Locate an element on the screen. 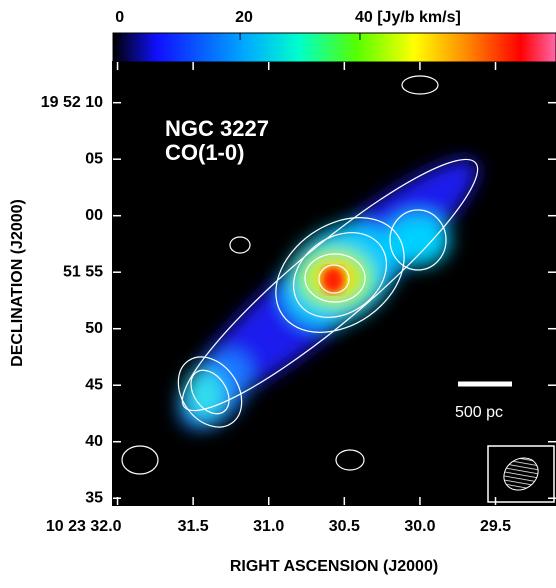 The width and height of the screenshot is (556, 588). y-tick-label: 05 is located at coordinates (94, 158).